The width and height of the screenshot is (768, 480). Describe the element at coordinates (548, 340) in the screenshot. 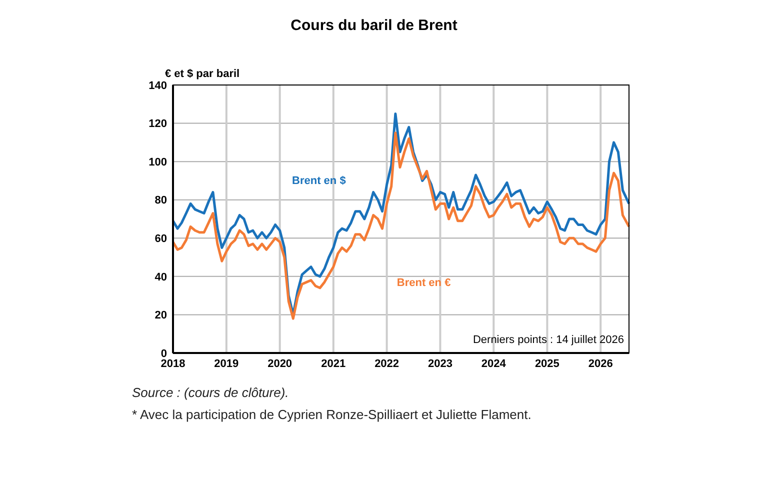

I see `annotation: Derniers points : 14 juillet 2026` at that location.